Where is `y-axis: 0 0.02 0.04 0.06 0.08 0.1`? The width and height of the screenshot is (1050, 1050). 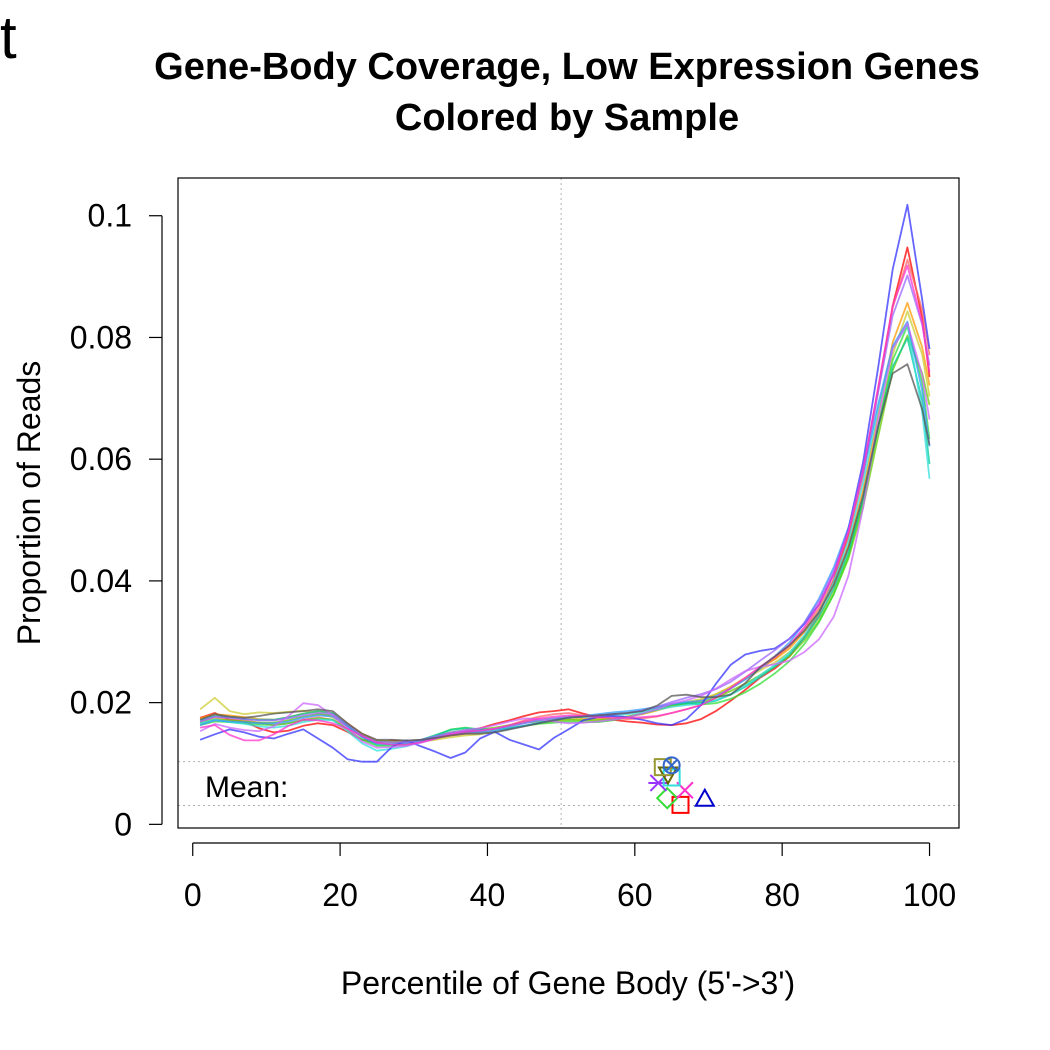 y-axis: 0 0.02 0.04 0.06 0.08 0.1 is located at coordinates (116, 520).